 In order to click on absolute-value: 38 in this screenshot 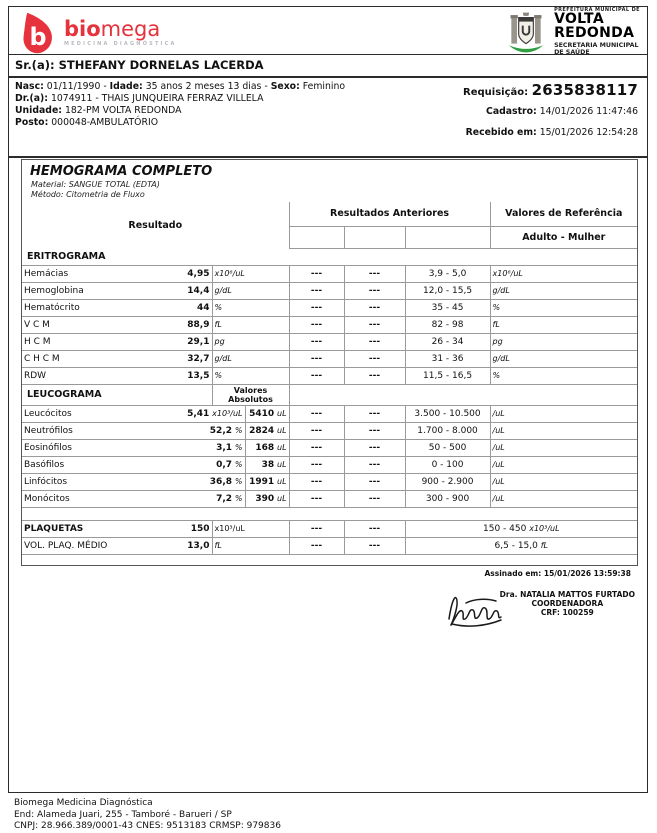, I will do `click(268, 464)`.